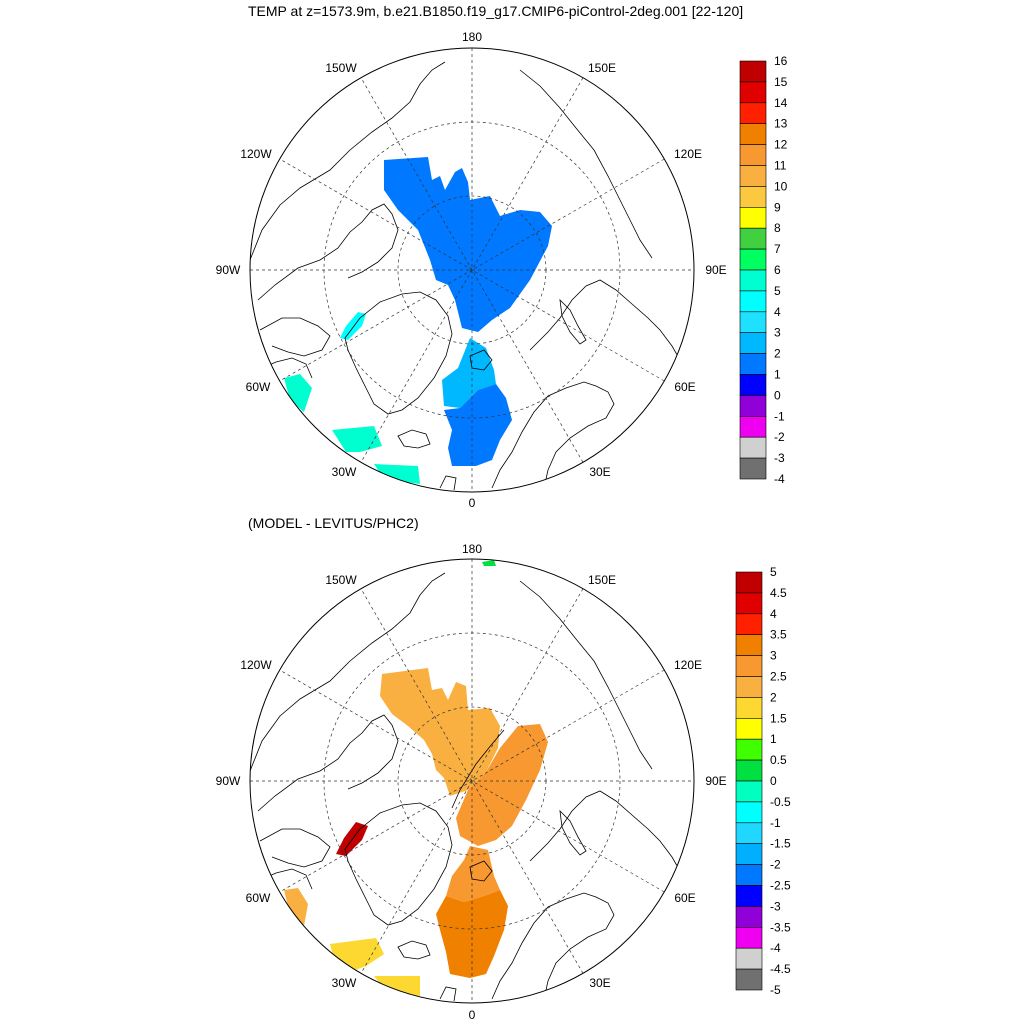 Image resolution: width=1024 pixels, height=1024 pixels. I want to click on lon-label-30w: 30W, so click(344, 983).